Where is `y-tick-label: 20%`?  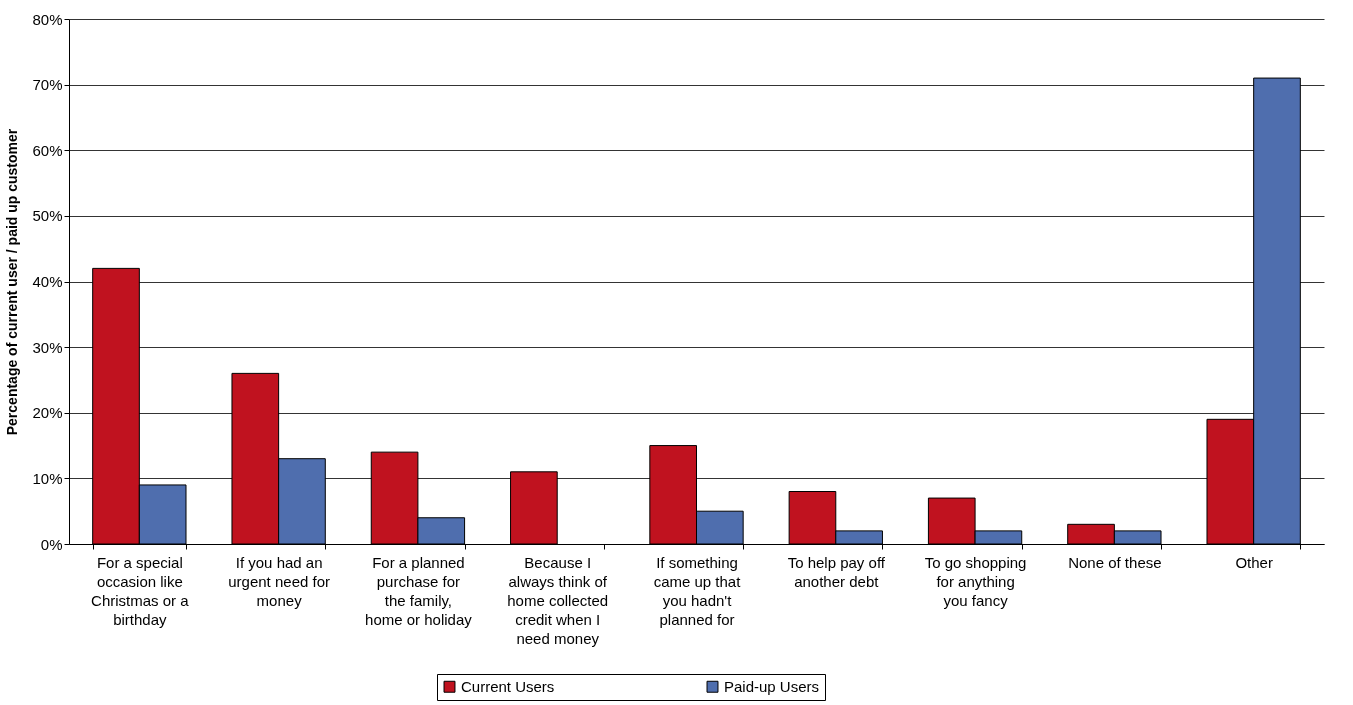
y-tick-label: 20% is located at coordinates (47, 413).